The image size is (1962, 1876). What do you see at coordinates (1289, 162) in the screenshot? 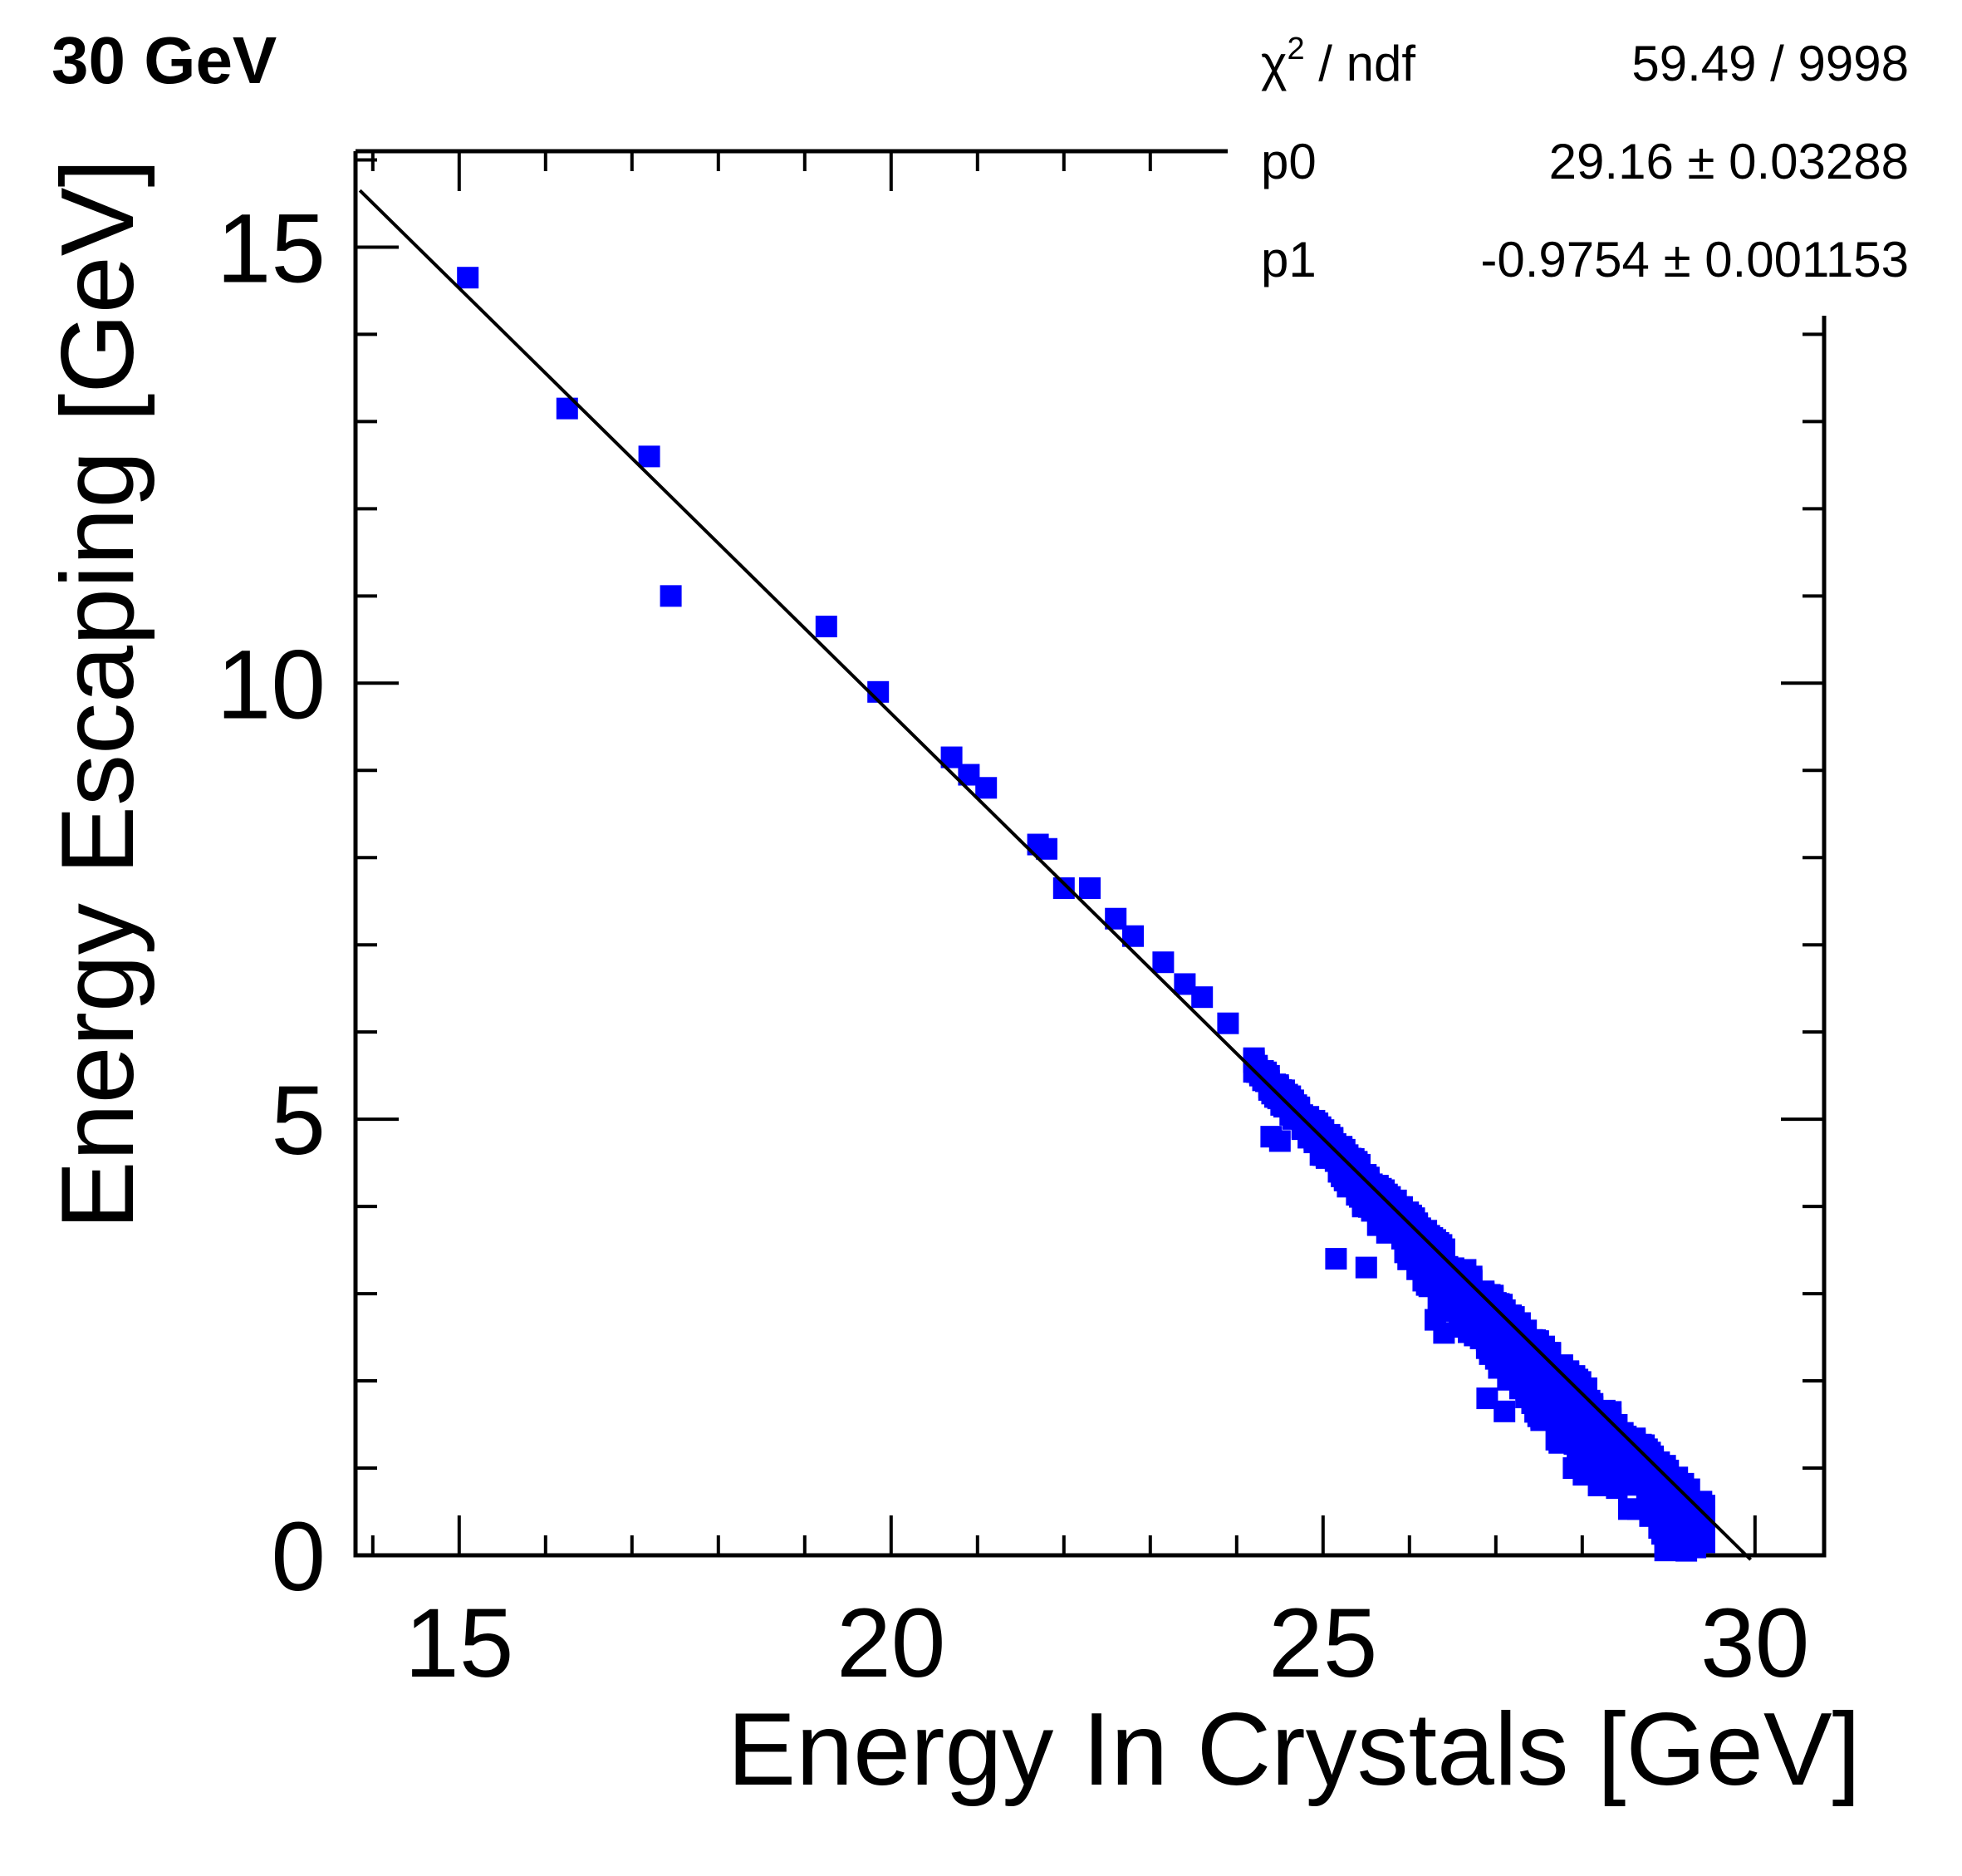
I see `stat-p0-label: p0` at bounding box center [1289, 162].